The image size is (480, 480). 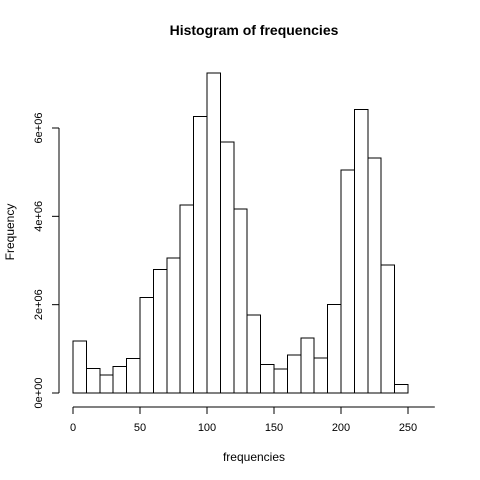 I want to click on y-axis-label: Frequency, so click(x=10, y=232).